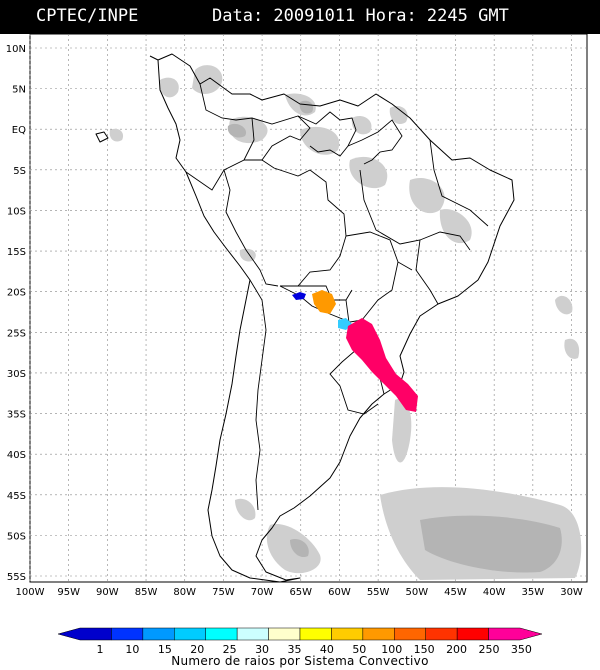 The width and height of the screenshot is (600, 670). I want to click on legend-value-label: 100, so click(391, 649).